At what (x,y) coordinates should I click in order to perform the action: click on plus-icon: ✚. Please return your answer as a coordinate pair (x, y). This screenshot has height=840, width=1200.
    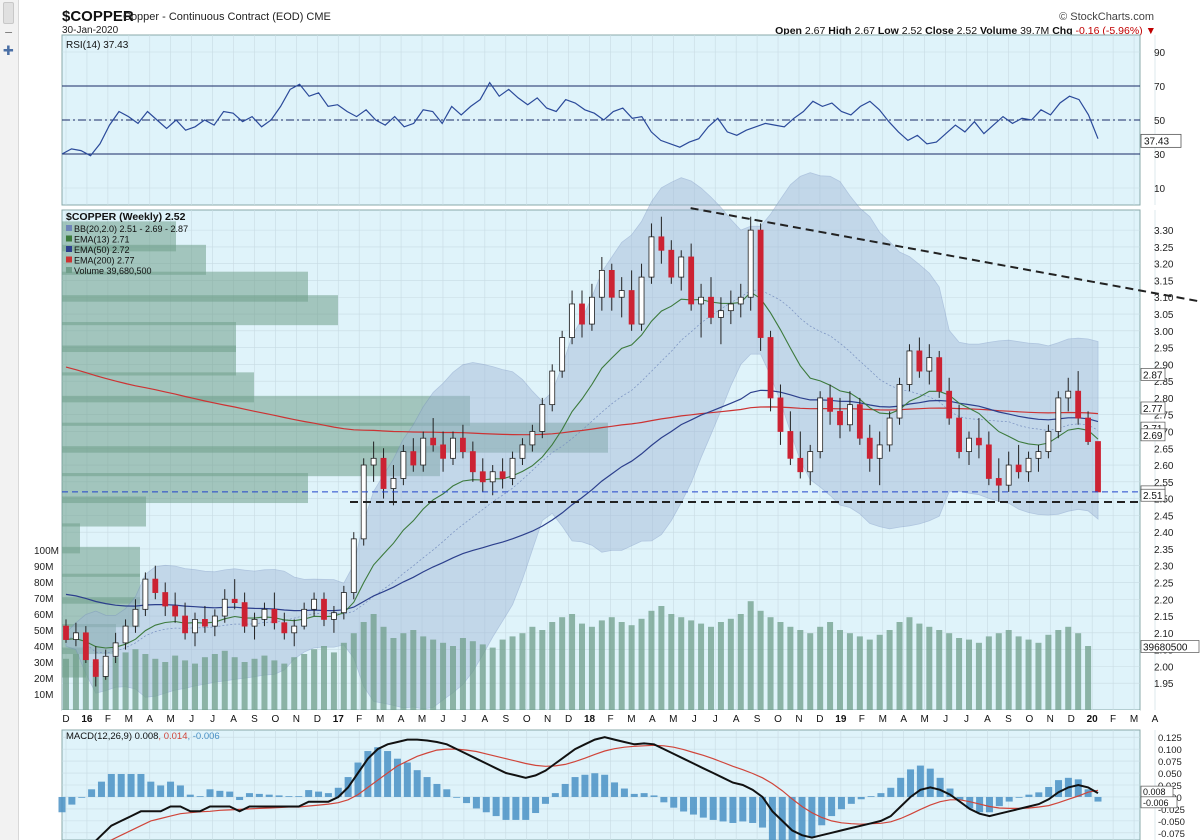
    Looking at the image, I should click on (8, 51).